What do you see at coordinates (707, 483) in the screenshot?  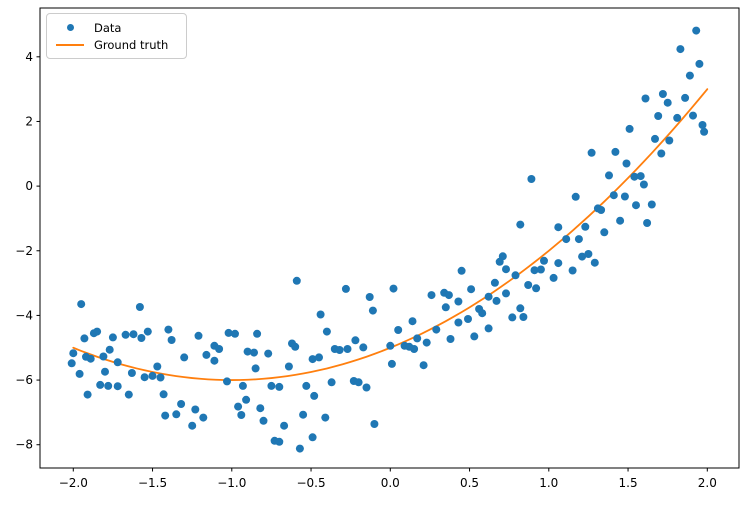 I see `x-tick-label: 2.0` at bounding box center [707, 483].